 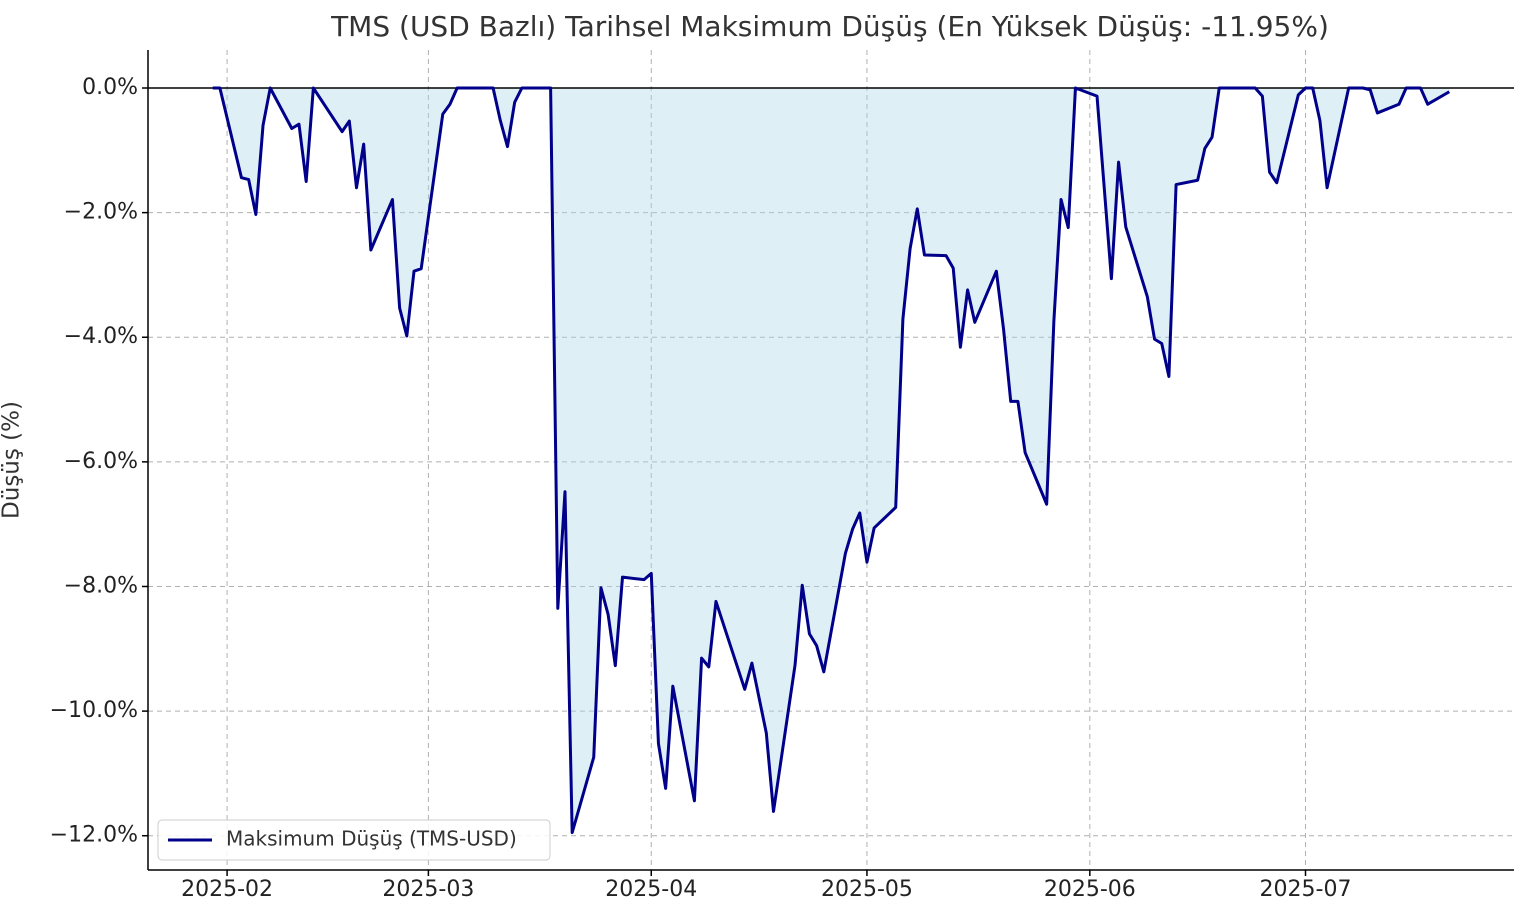 I want to click on x-tick-label: 2025-04, so click(x=651, y=889).